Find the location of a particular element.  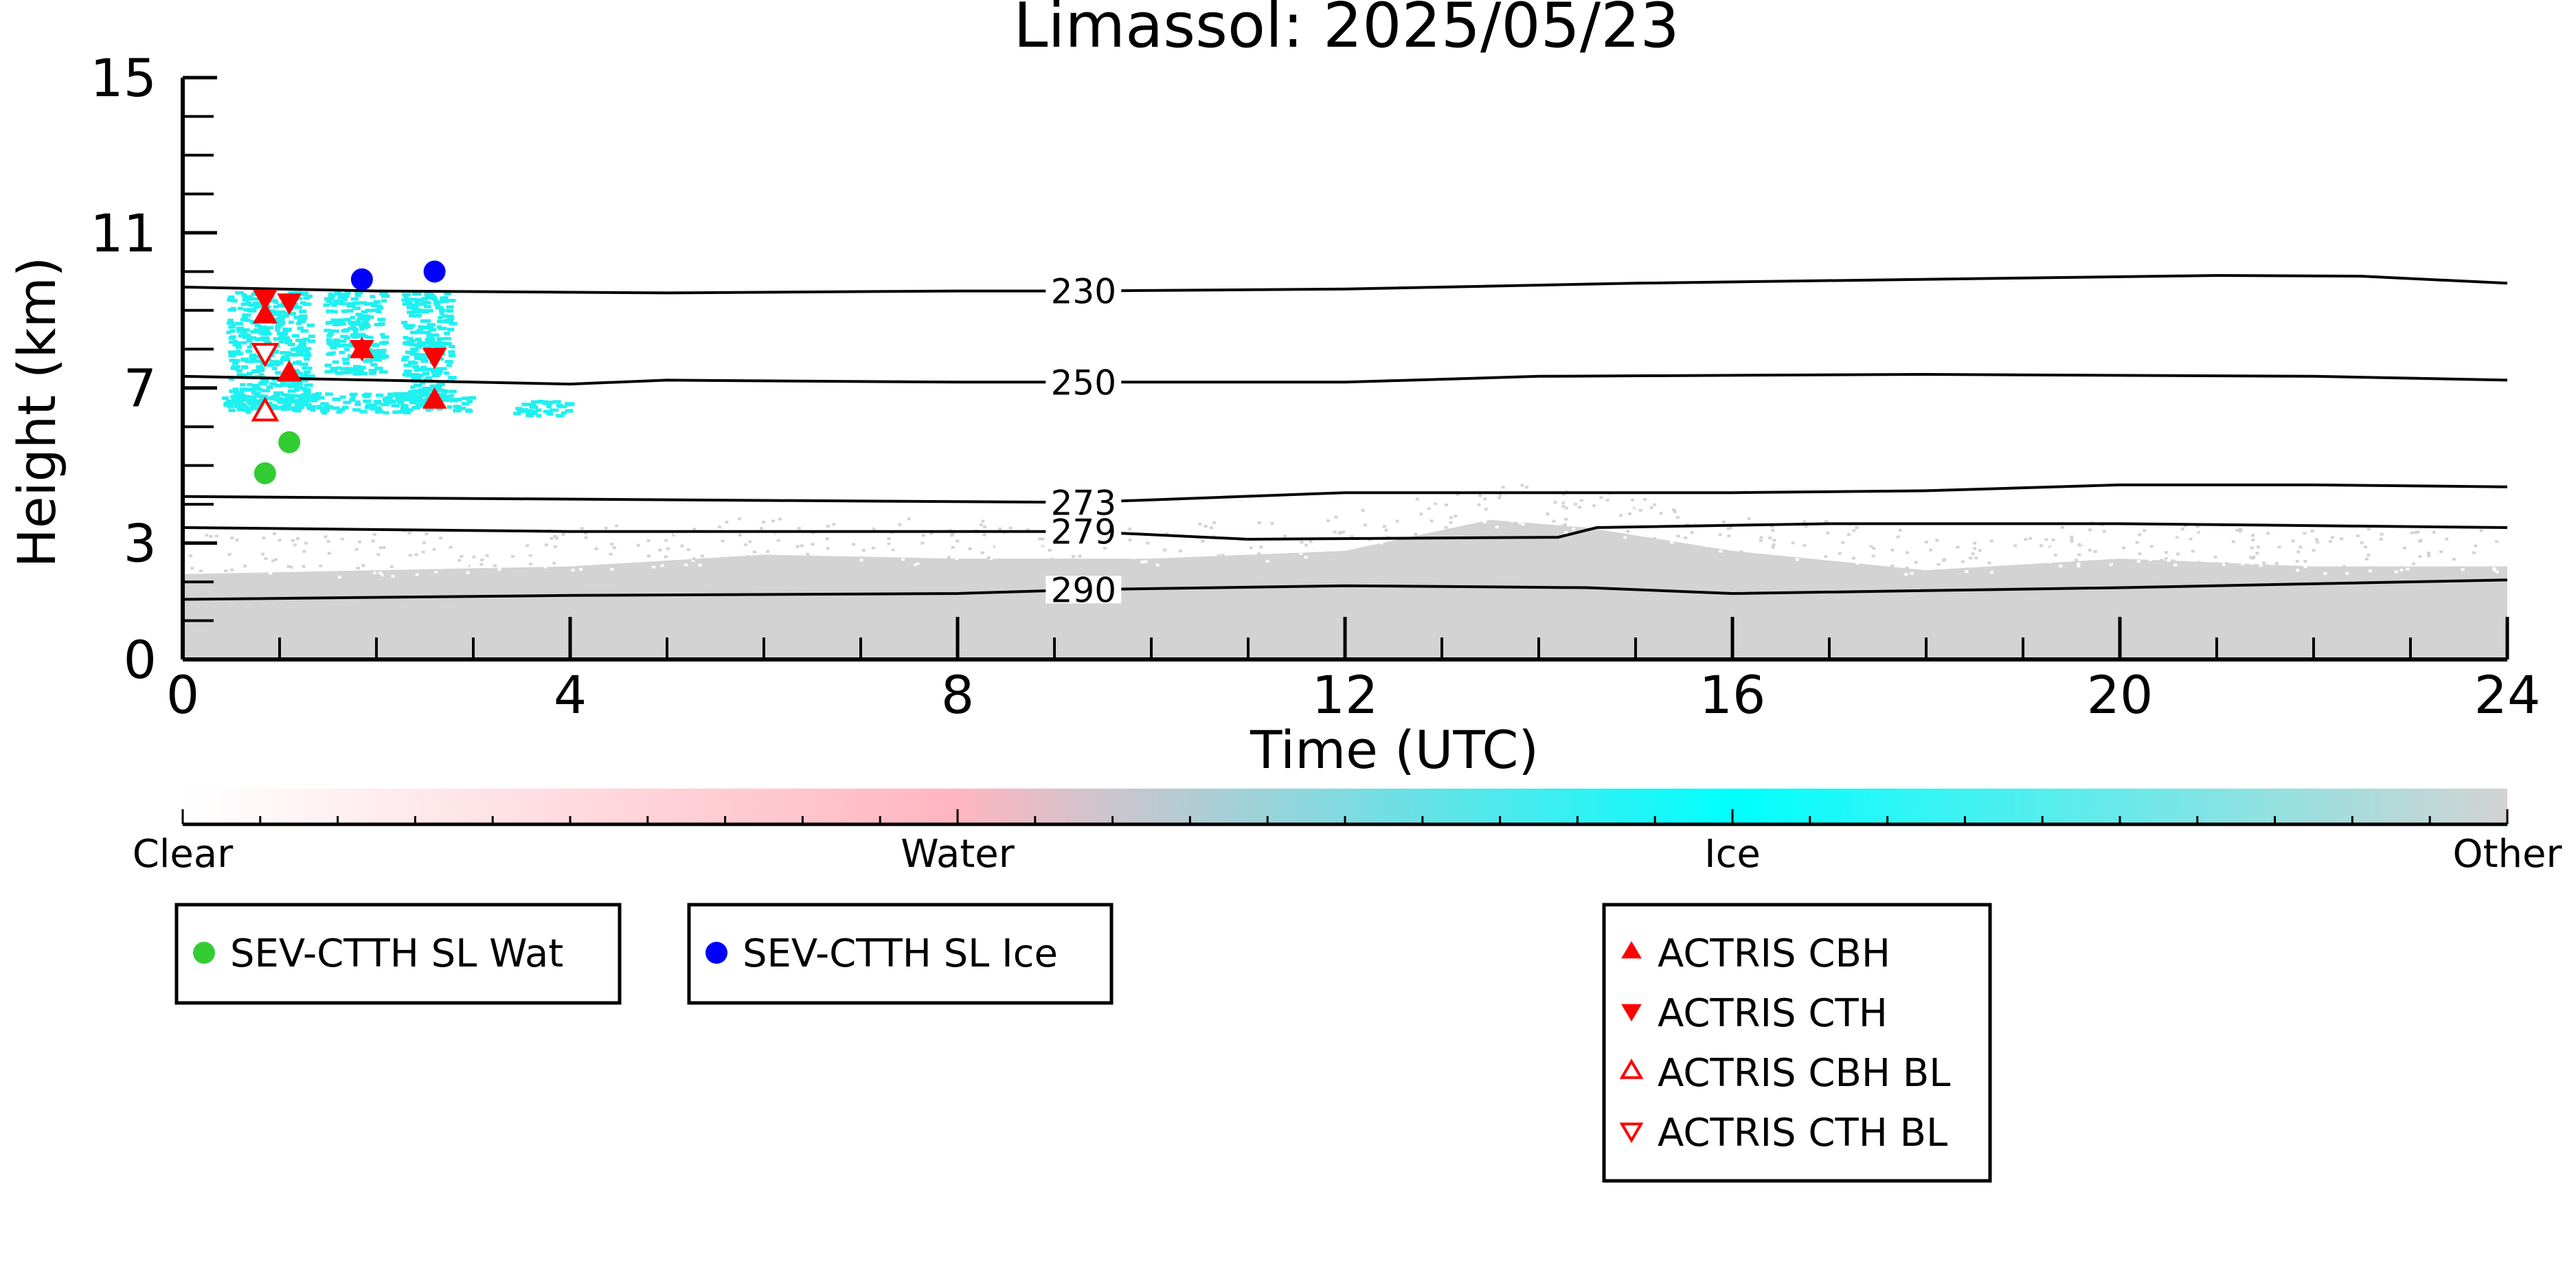

colorbar-label: Ice is located at coordinates (1732, 854).